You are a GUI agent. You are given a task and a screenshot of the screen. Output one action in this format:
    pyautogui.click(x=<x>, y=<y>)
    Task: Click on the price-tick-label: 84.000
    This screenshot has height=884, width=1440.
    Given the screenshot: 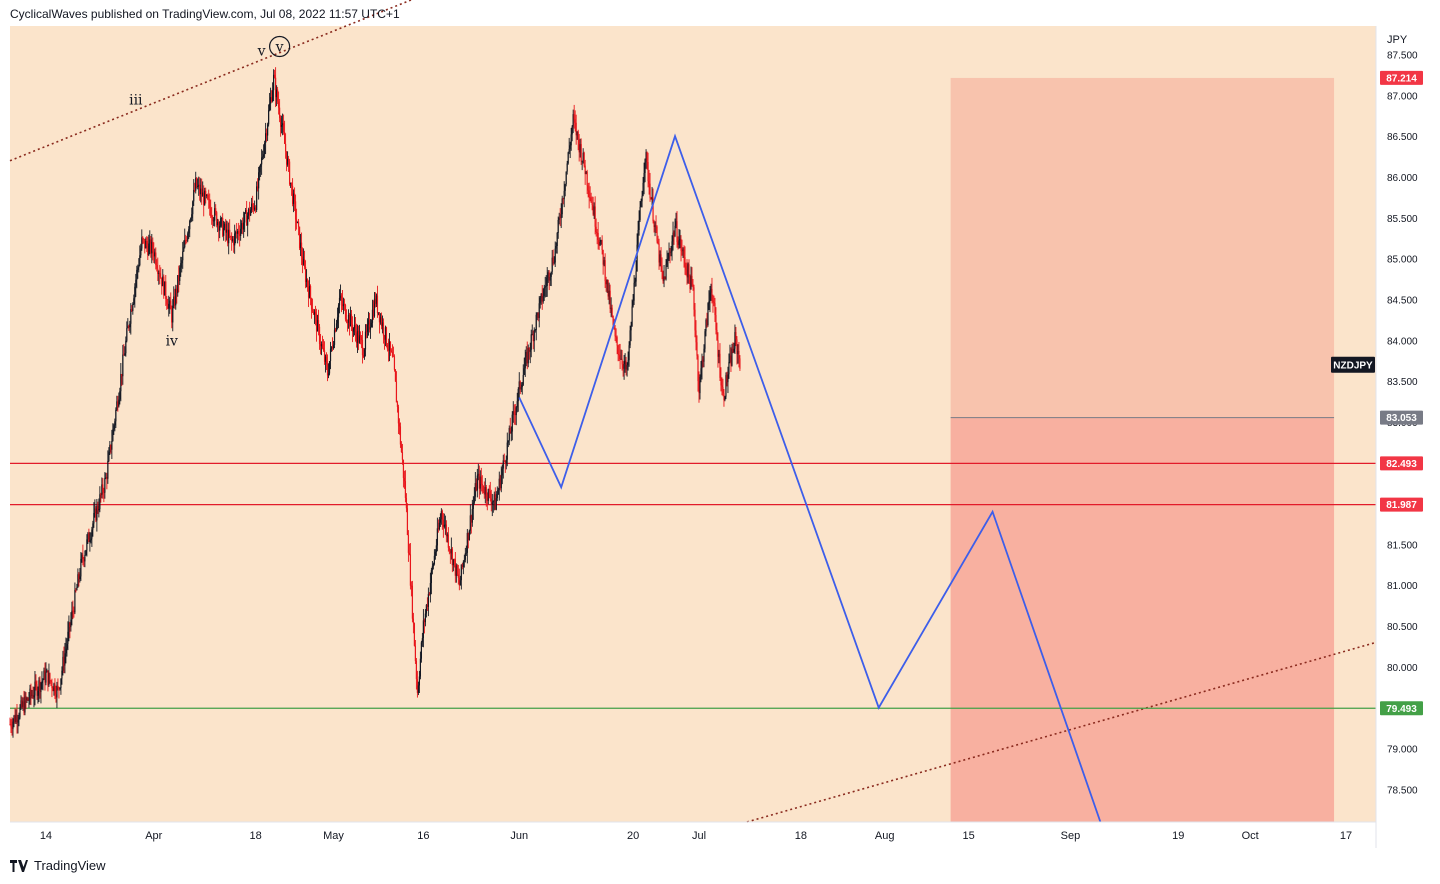 What is the action you would take?
    pyautogui.click(x=1402, y=341)
    